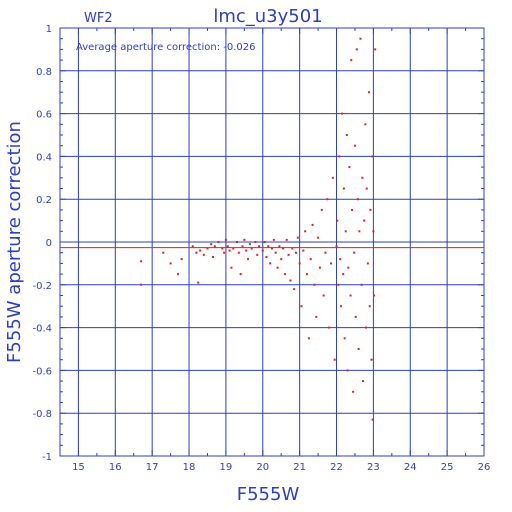 Image resolution: width=512 pixels, height=512 pixels. I want to click on x-tick-label: 20, so click(262, 467).